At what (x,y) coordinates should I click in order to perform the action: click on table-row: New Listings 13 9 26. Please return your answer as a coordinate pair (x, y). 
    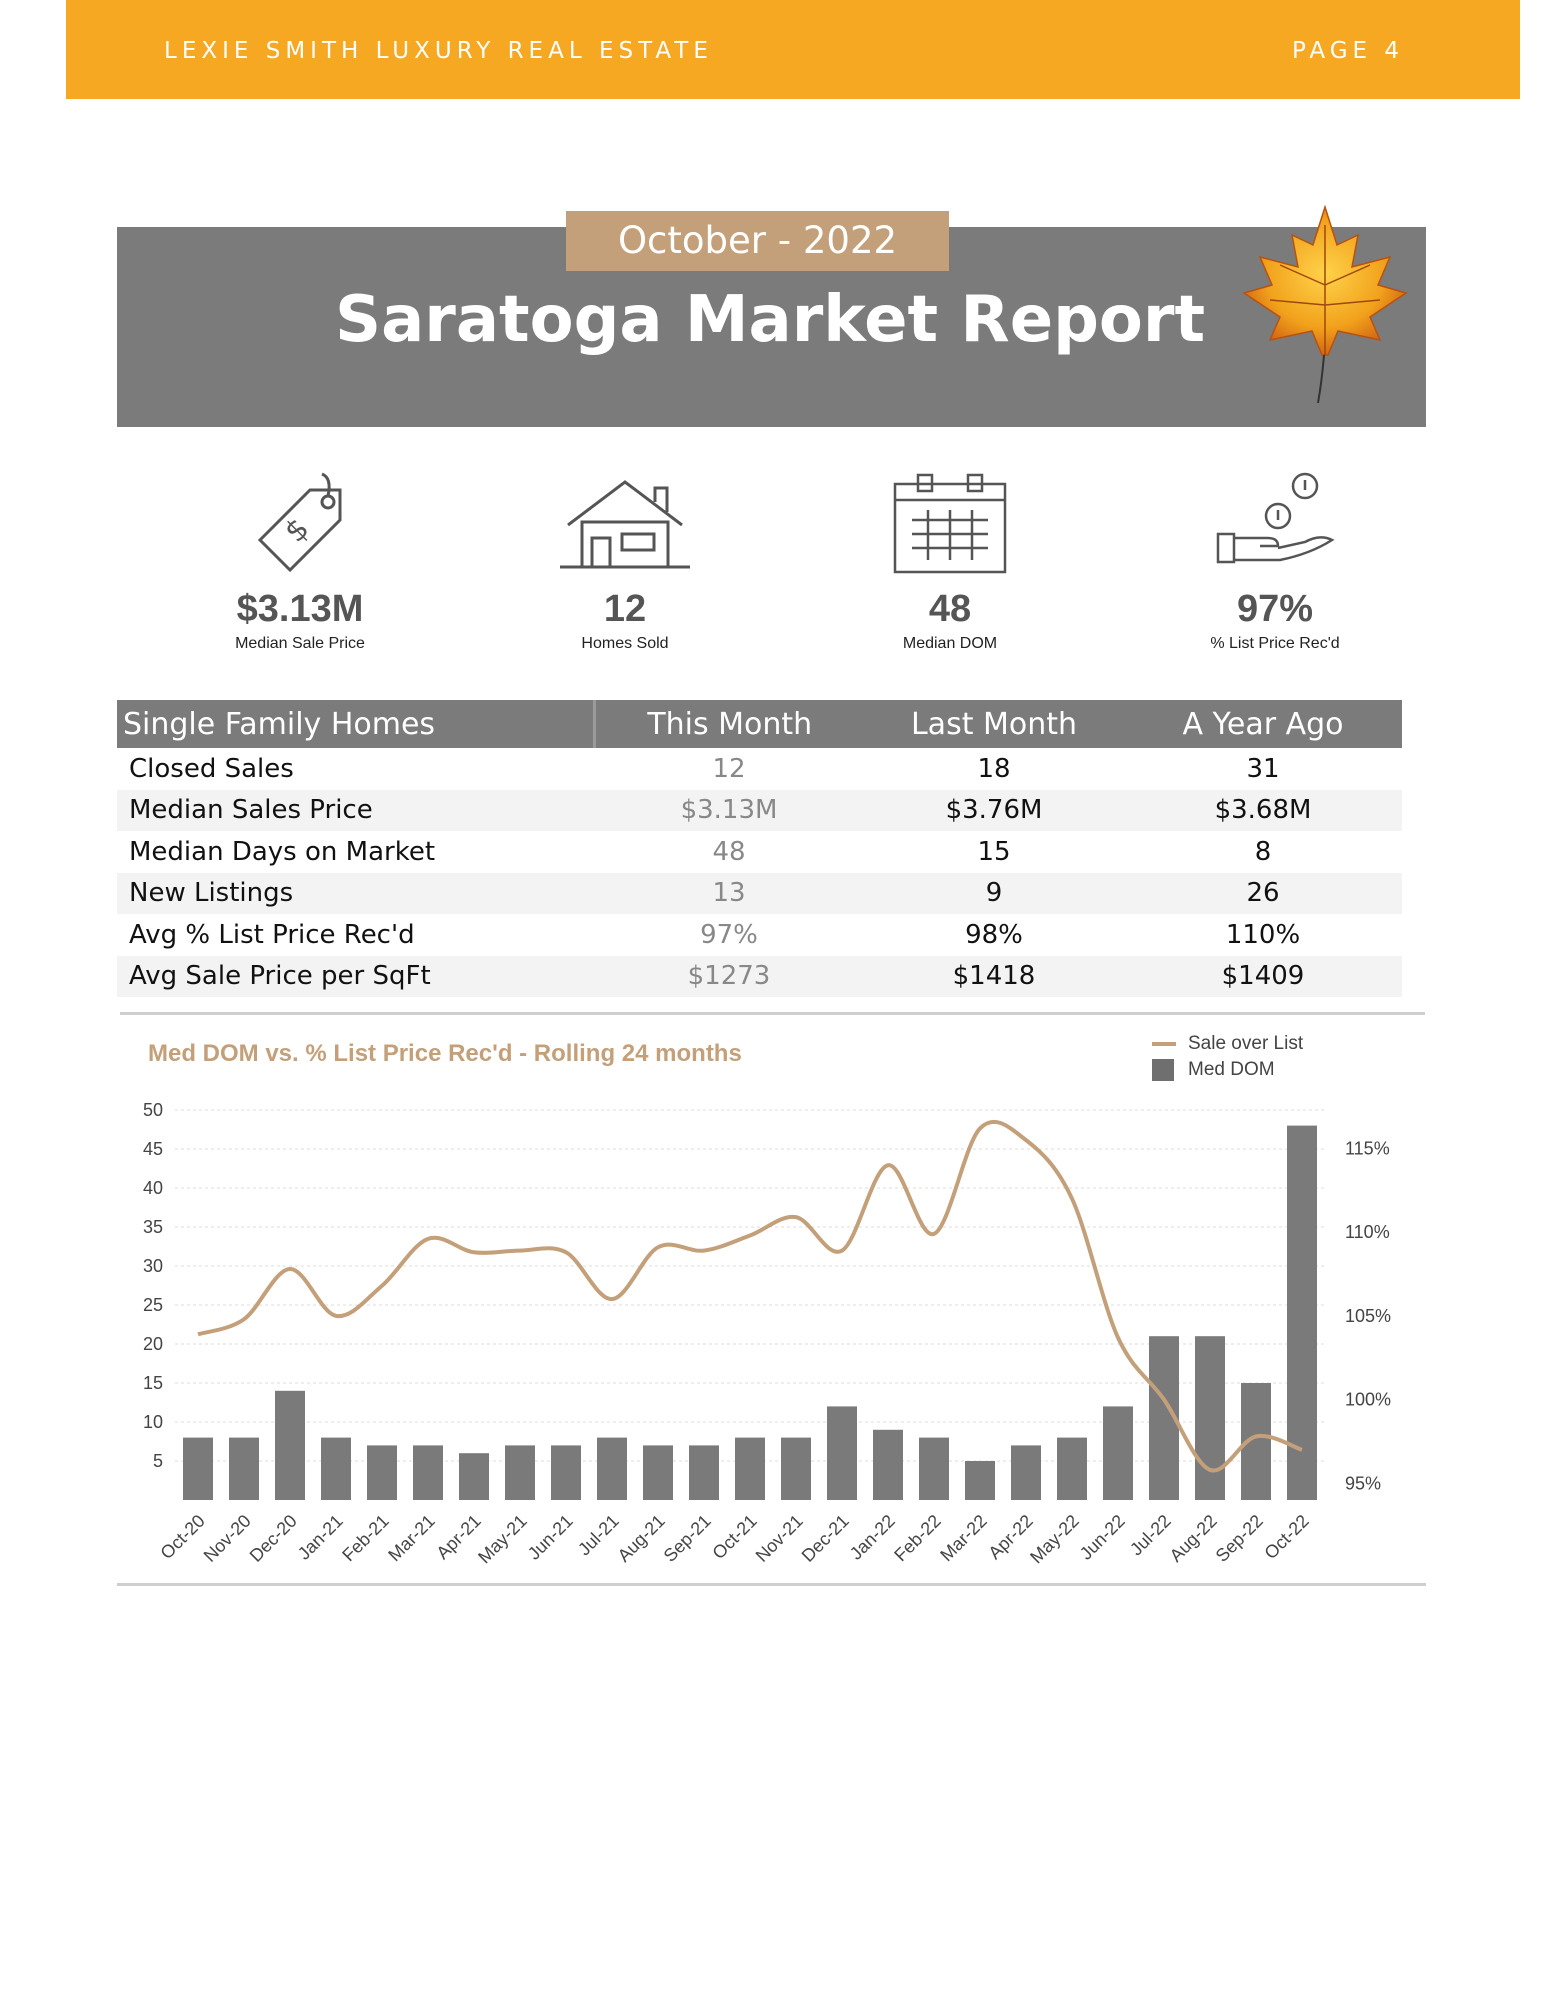
    Looking at the image, I should click on (759, 893).